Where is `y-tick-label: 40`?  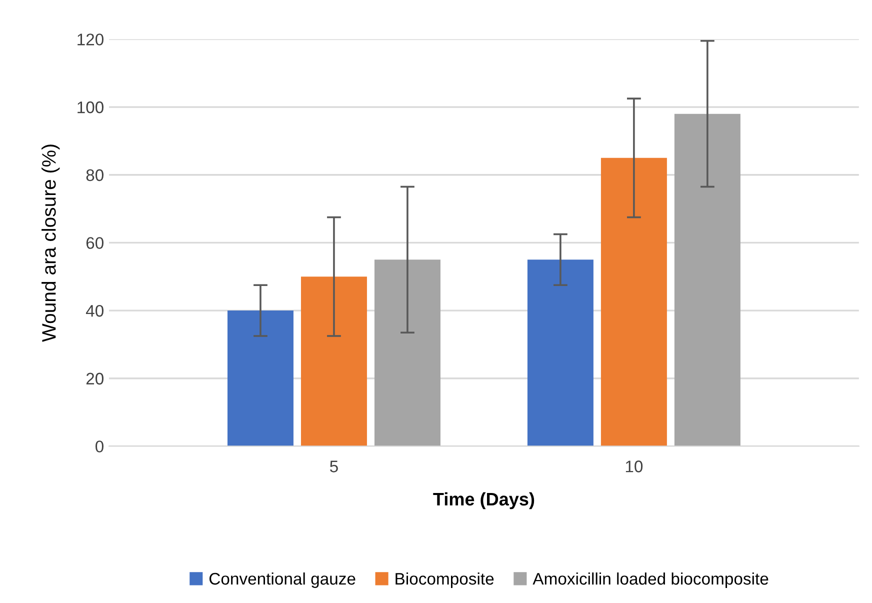 y-tick-label: 40 is located at coordinates (95, 310).